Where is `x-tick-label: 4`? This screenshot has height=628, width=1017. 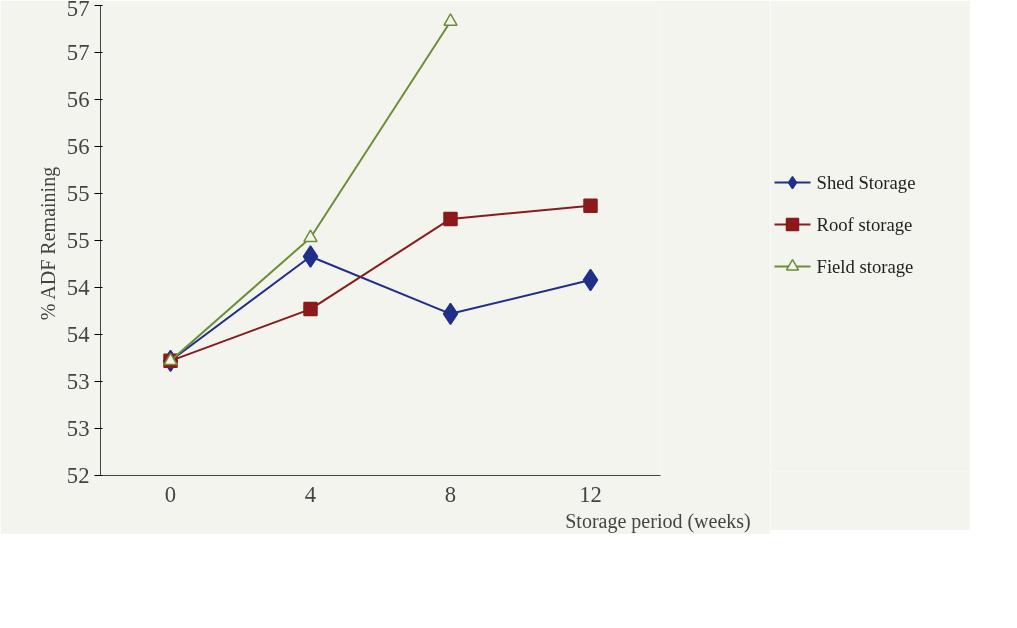 x-tick-label: 4 is located at coordinates (310, 494).